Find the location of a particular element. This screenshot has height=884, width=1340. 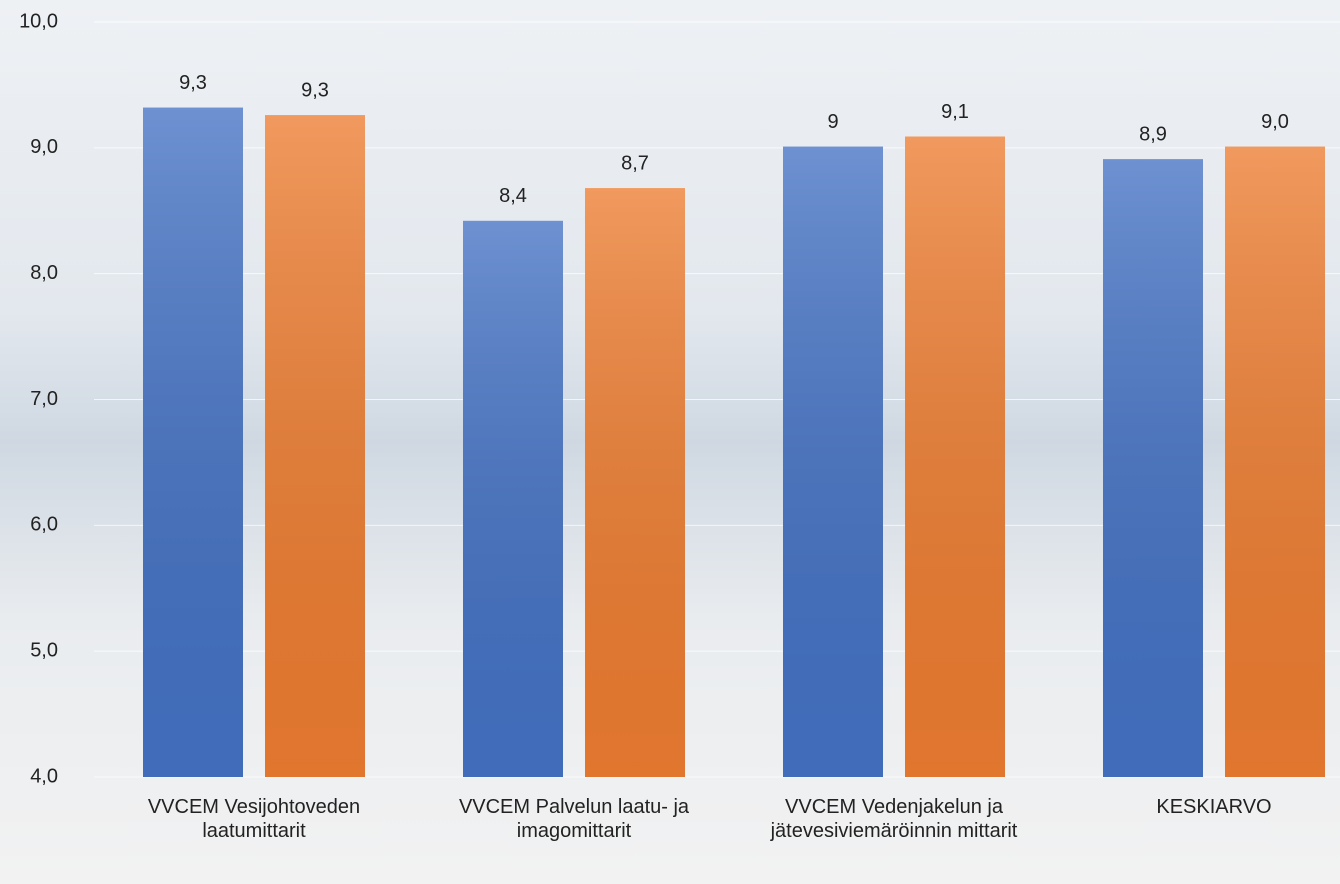

value-label: 8,7 is located at coordinates (635, 163).